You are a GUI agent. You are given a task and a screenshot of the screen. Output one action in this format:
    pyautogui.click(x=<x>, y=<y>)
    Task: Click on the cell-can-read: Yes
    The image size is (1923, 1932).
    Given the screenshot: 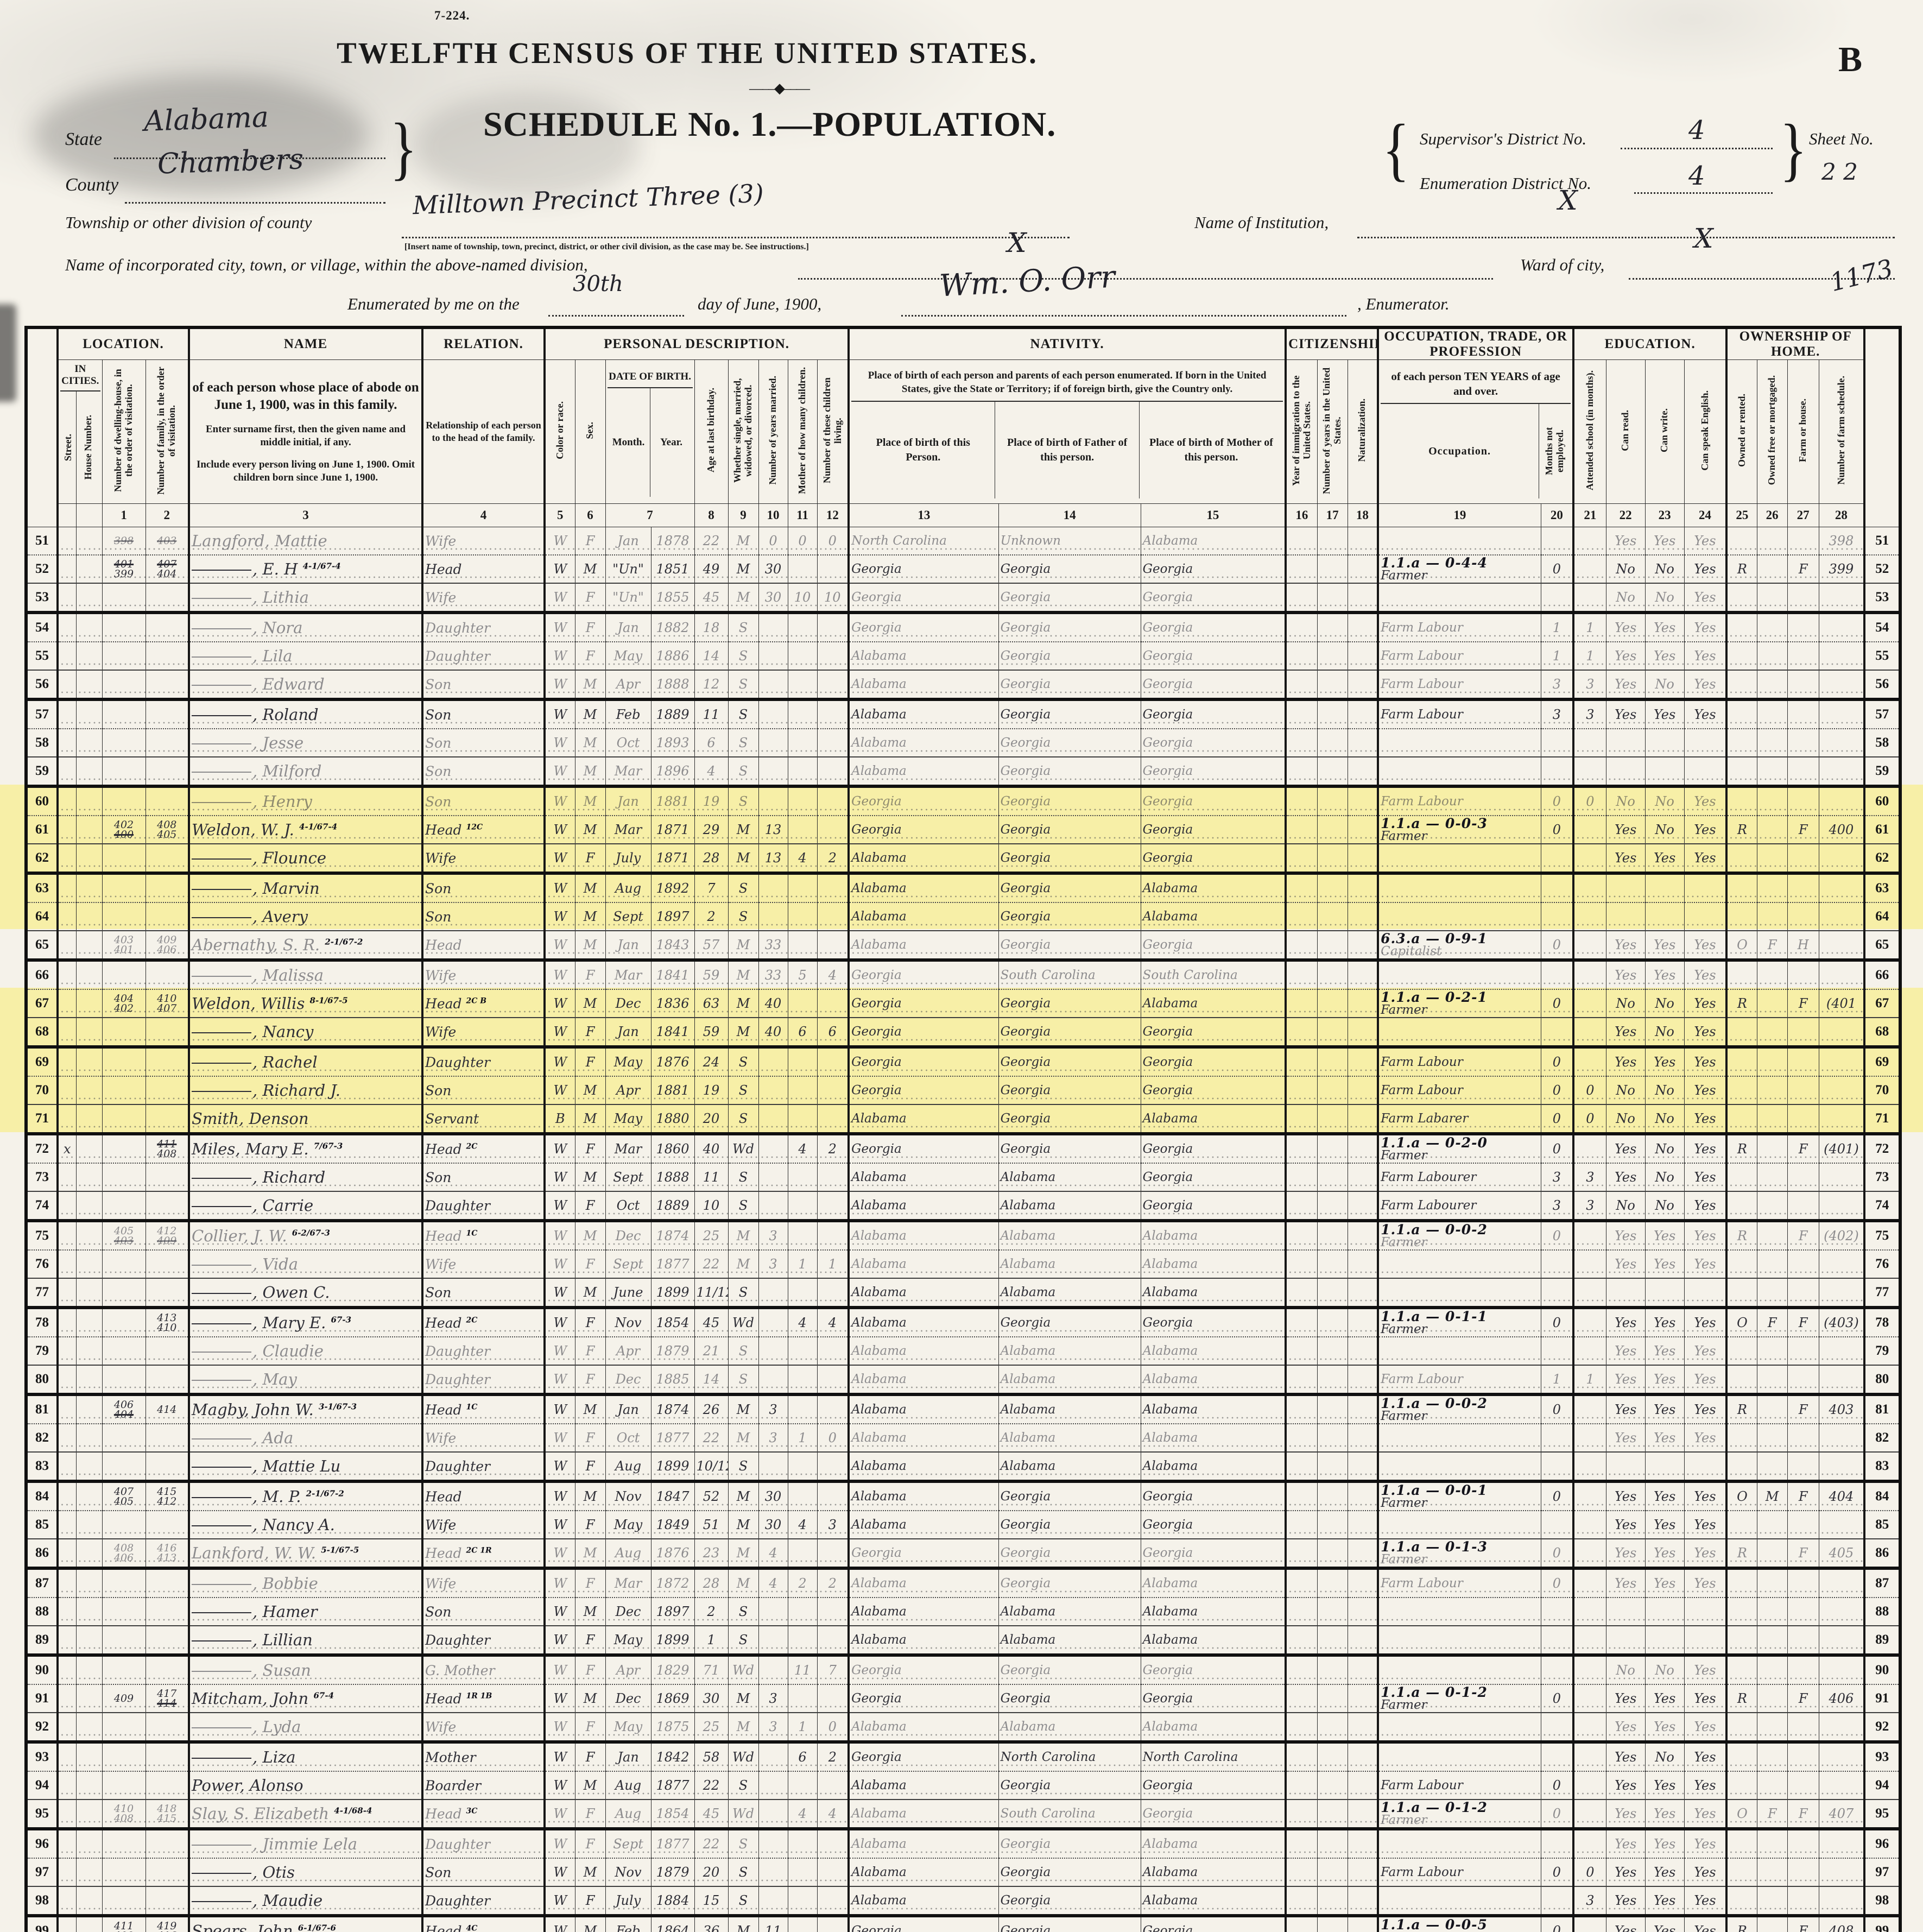 What is the action you would take?
    pyautogui.click(x=1625, y=1322)
    